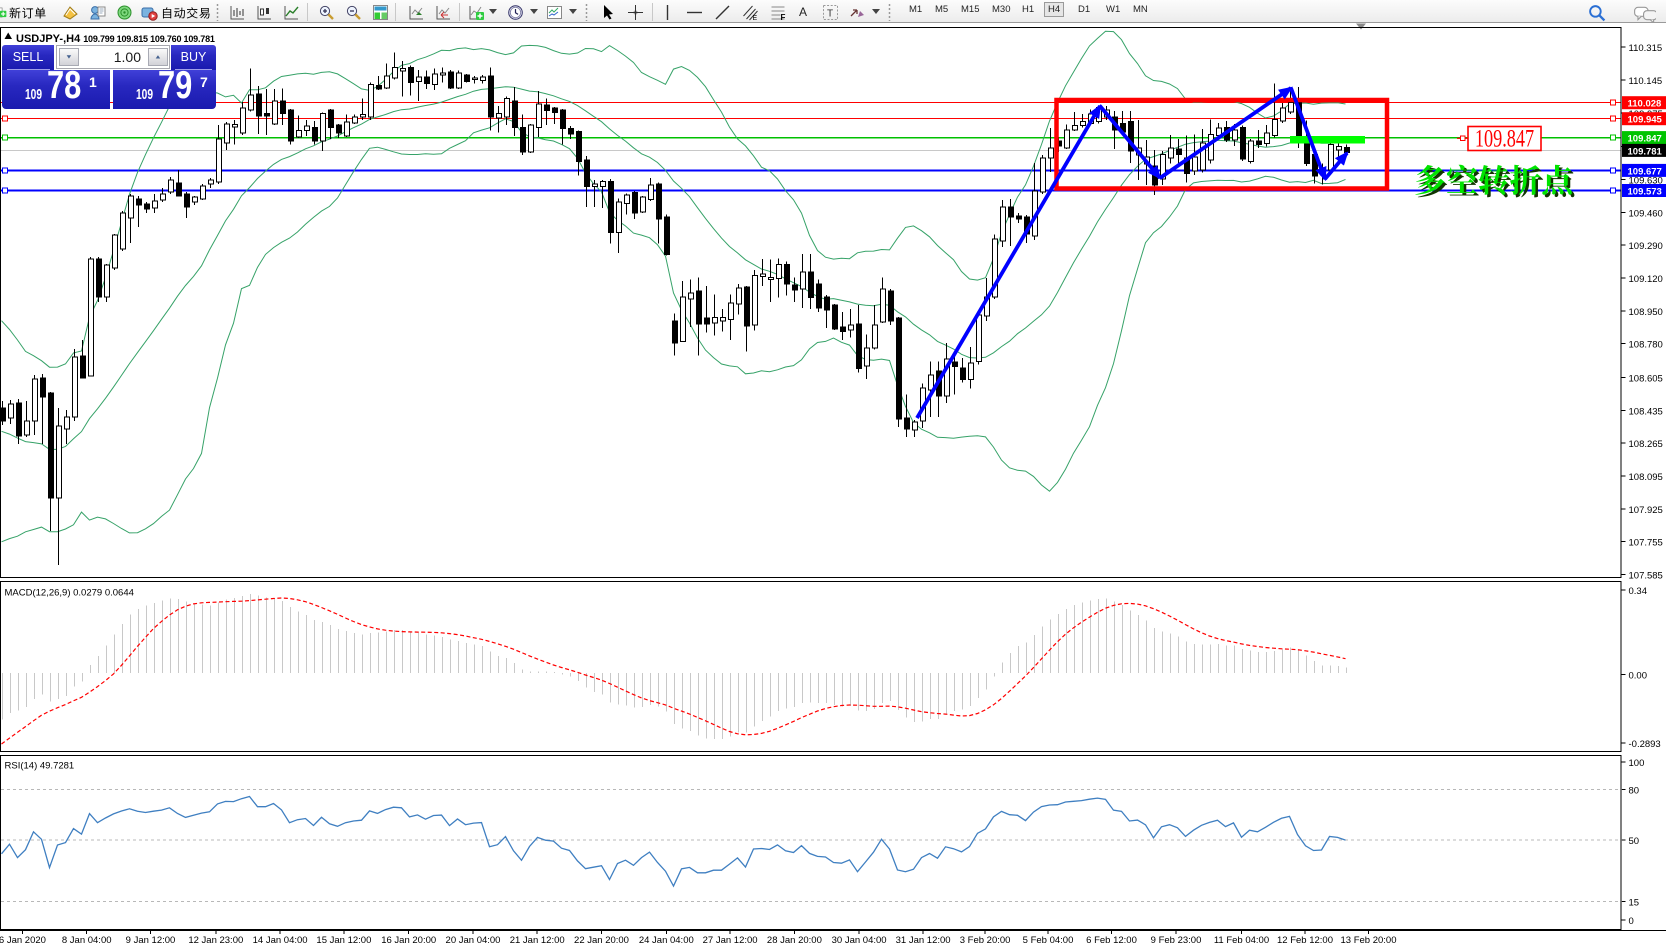 The height and width of the screenshot is (945, 1666). Describe the element at coordinates (1637, 763) in the screenshot. I see `svg-text: 100` at that location.